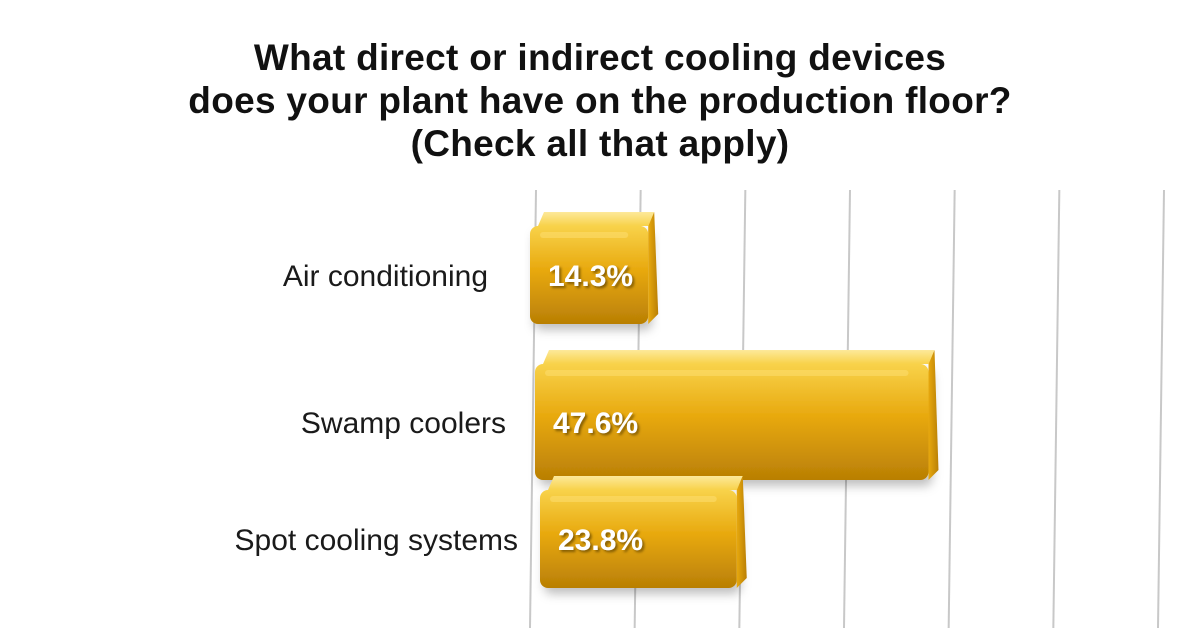  I want to click on category-label: Swamp coolers, so click(403, 423).